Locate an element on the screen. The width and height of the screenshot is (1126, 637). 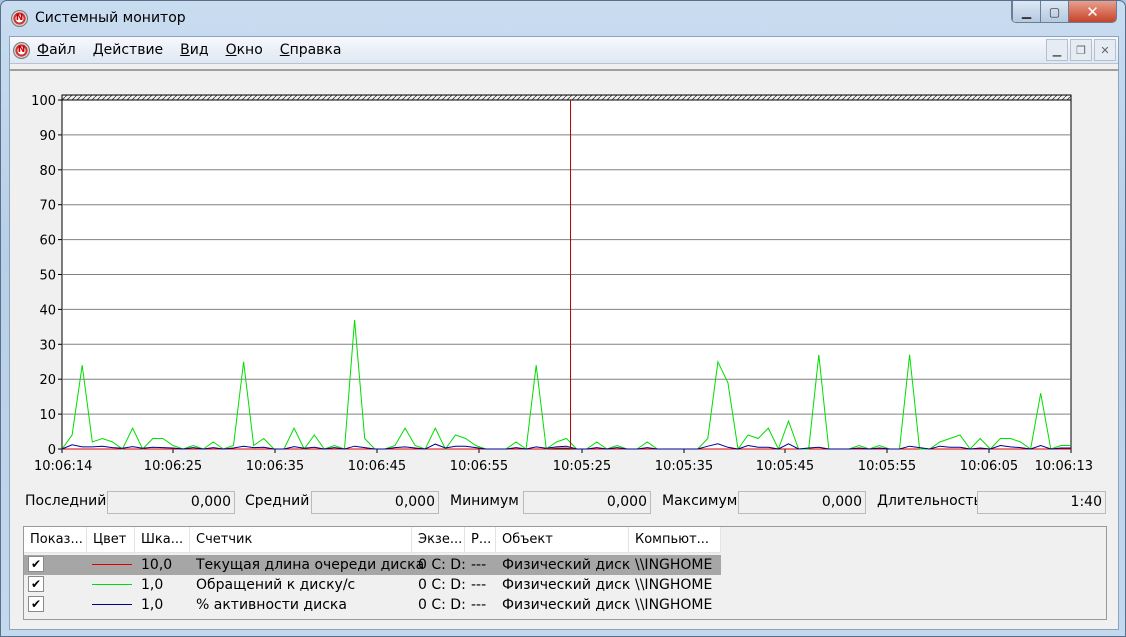
last-label: Последний is located at coordinates (66, 501).